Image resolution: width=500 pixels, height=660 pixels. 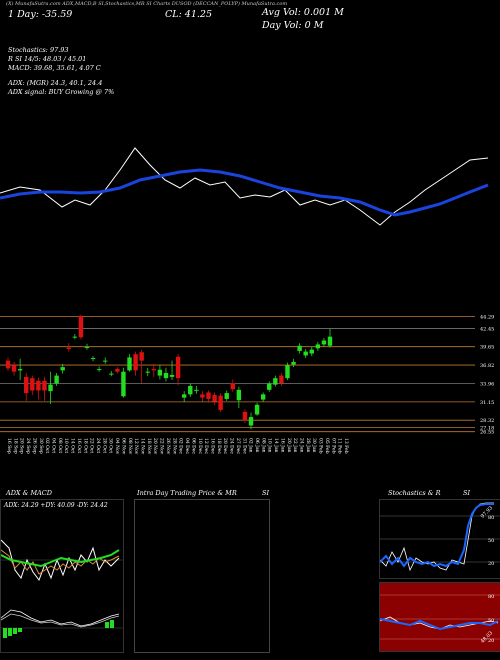 I want to click on date-tick-label: 24 Dec, so click(x=232, y=446).